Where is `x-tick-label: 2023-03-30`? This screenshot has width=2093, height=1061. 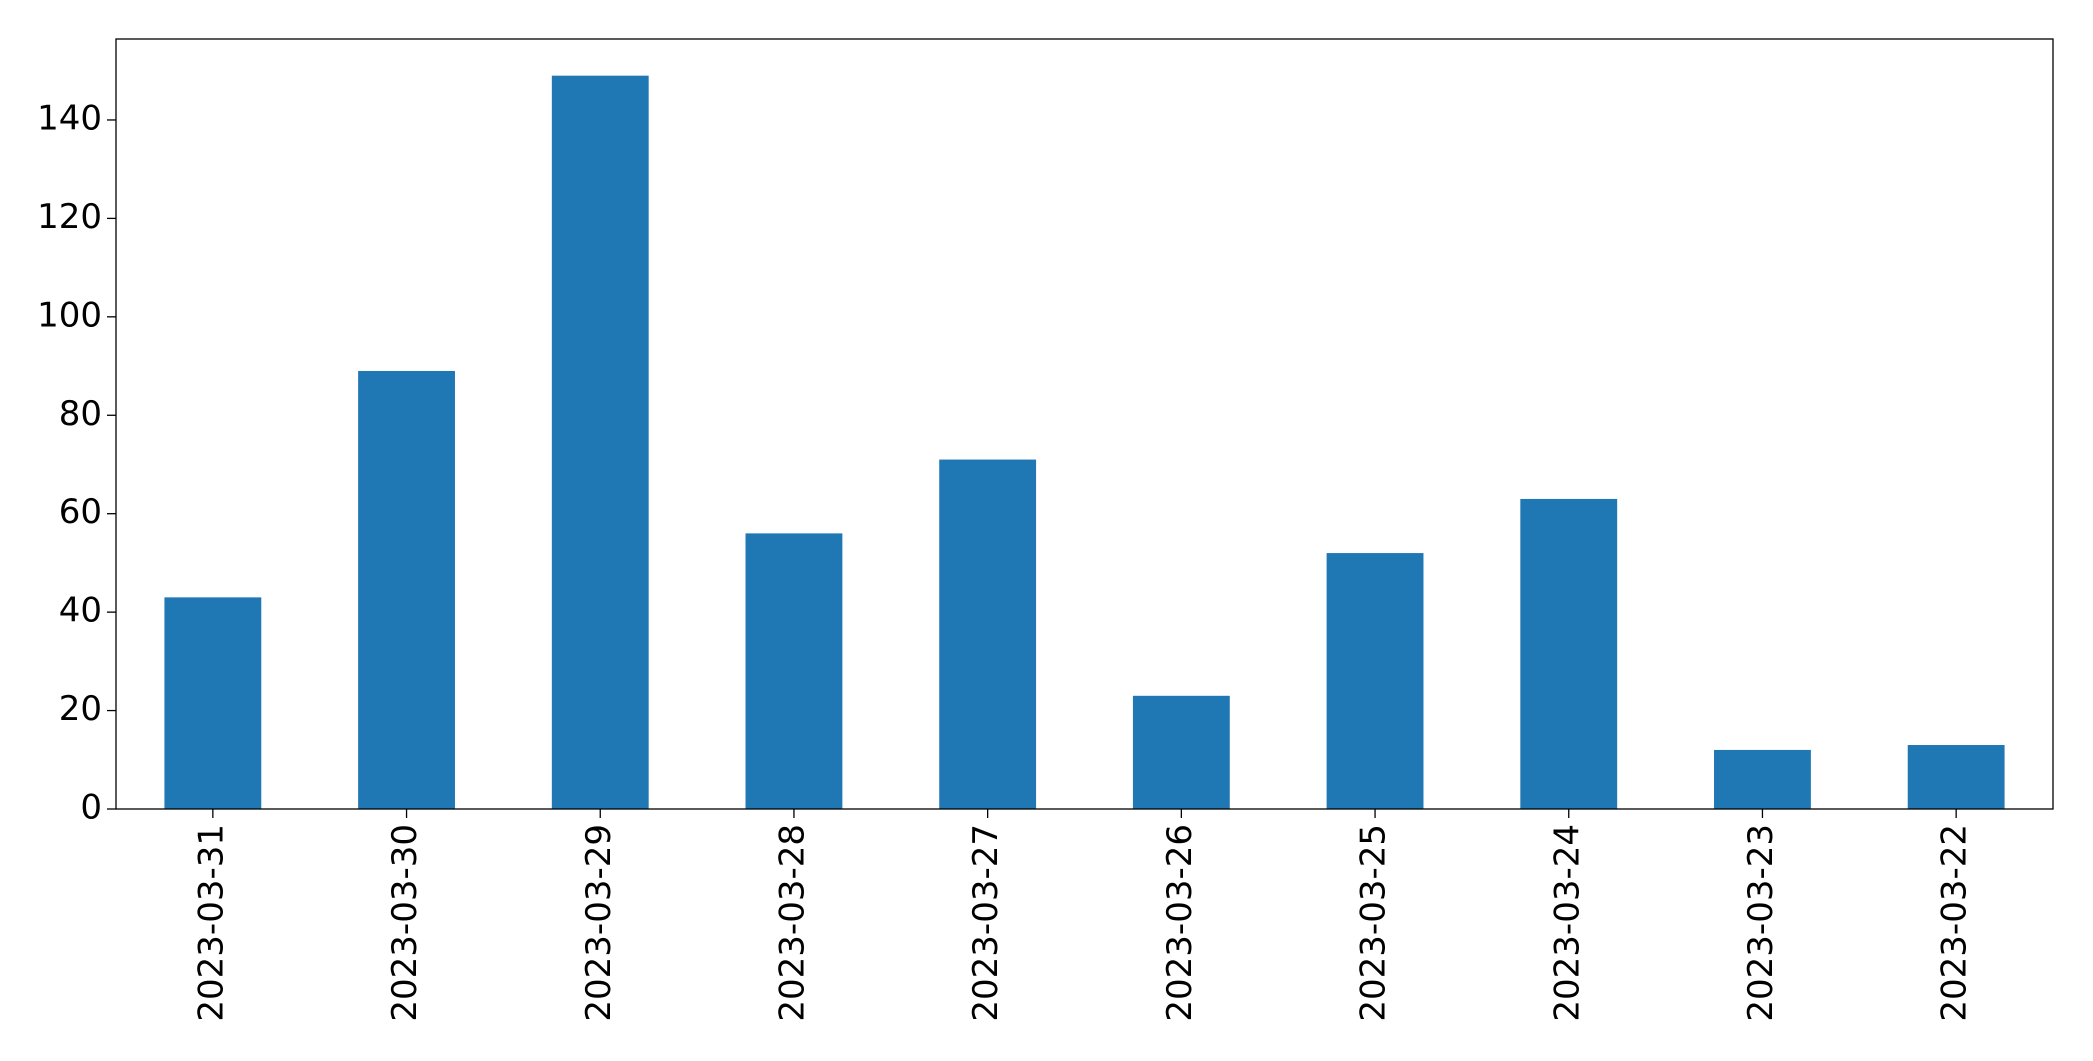 x-tick-label: 2023-03-30 is located at coordinates (405, 923).